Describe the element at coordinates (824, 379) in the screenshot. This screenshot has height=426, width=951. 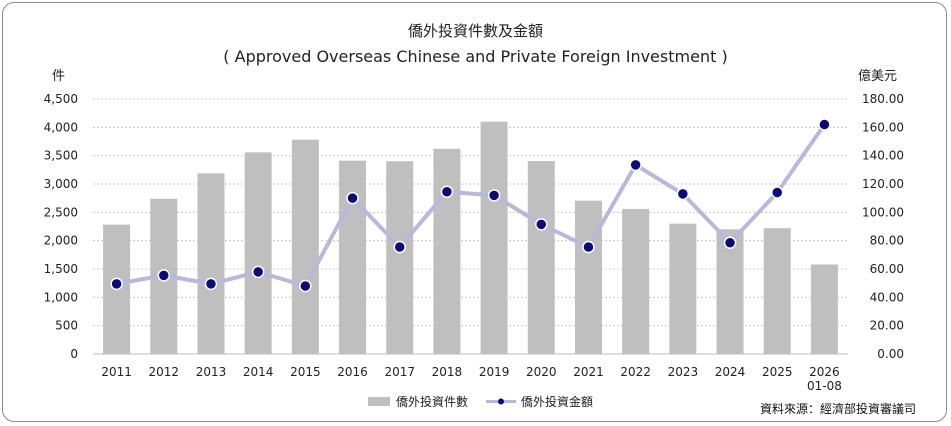
I see `x-tick-label: 2026 01-08` at that location.